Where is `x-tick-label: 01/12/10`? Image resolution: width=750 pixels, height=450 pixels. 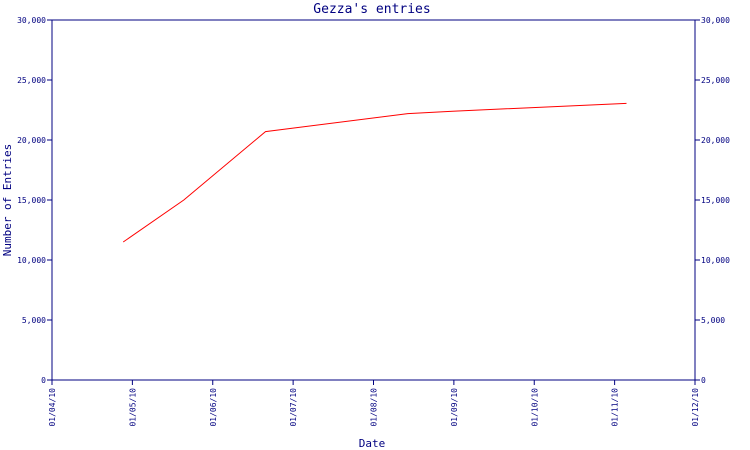
x-tick-label: 01/12/10 is located at coordinates (695, 407).